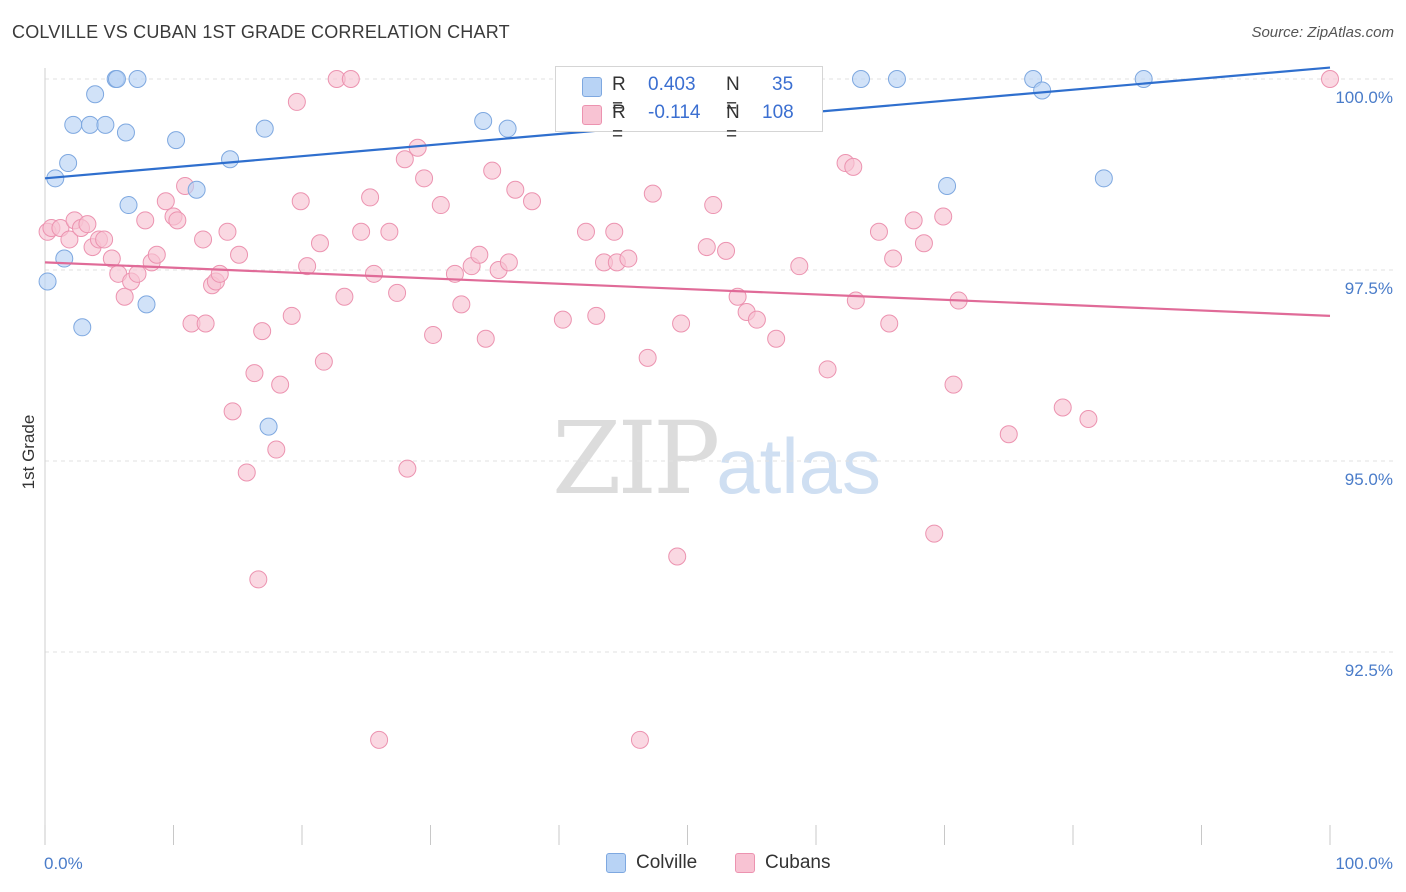  Describe the element at coordinates (592, 87) in the screenshot. I see `colville-swatch` at that location.